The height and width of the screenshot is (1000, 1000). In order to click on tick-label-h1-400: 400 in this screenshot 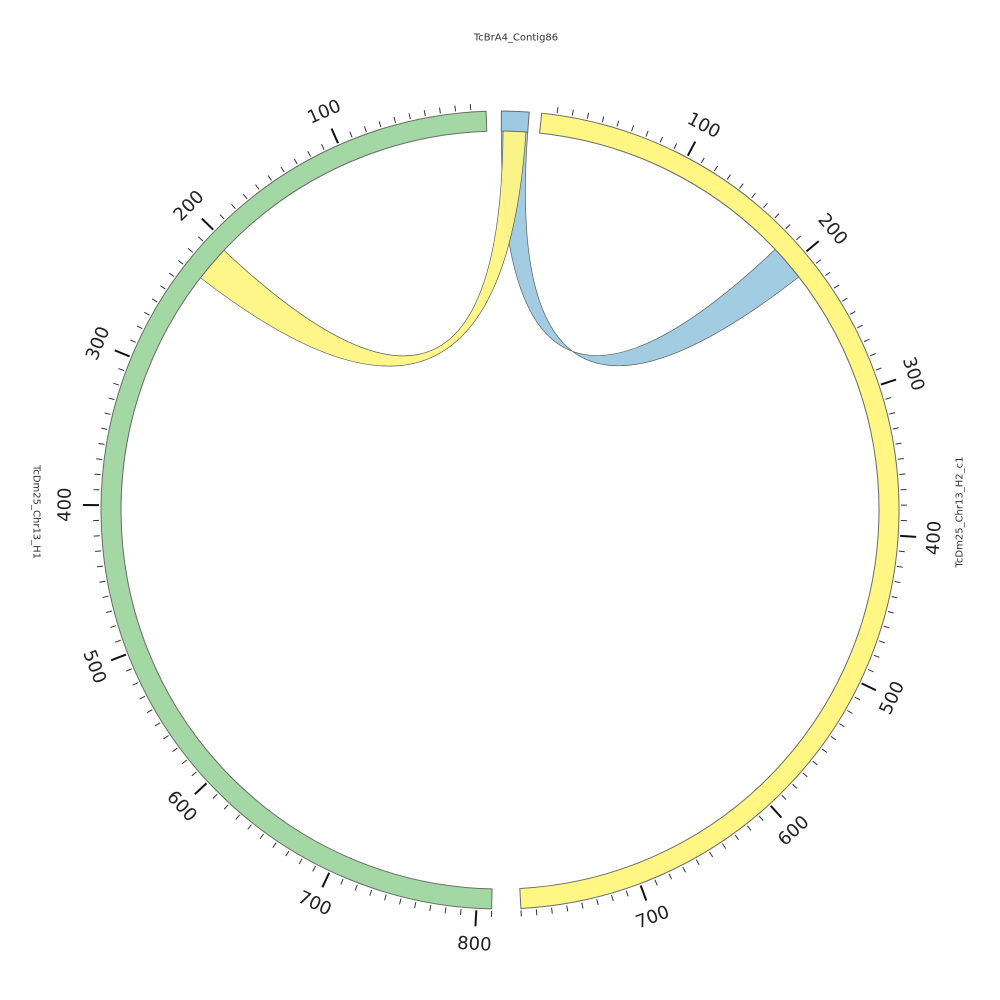, I will do `click(64, 504)`.